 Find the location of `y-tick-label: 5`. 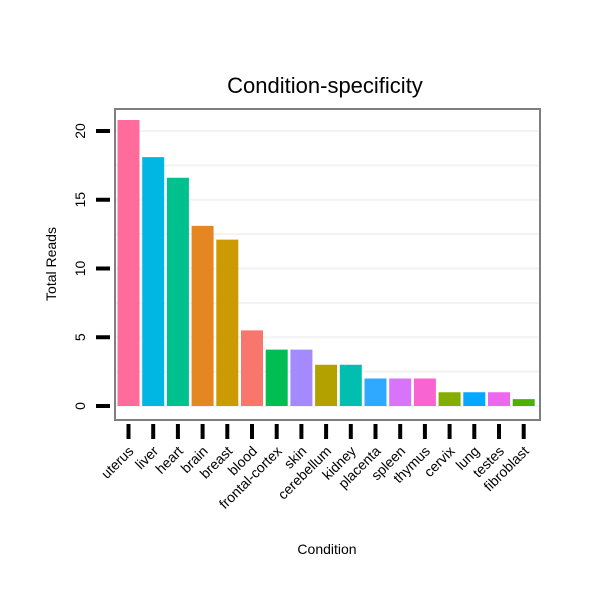

y-tick-label: 5 is located at coordinates (80, 337).